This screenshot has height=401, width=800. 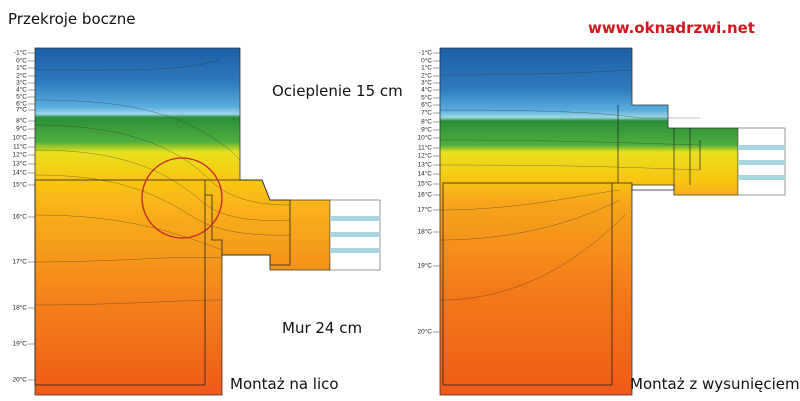 I want to click on highlight-circle, so click(x=182, y=198).